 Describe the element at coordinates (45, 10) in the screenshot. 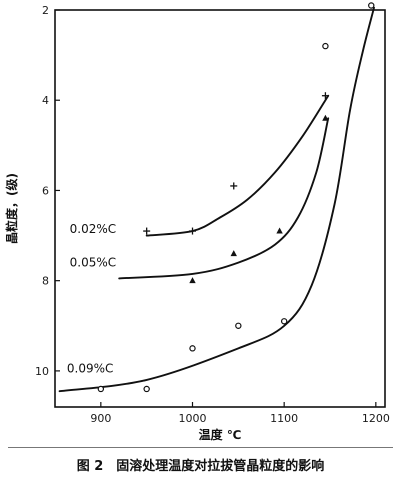

I see `y-tick-label: 2` at that location.